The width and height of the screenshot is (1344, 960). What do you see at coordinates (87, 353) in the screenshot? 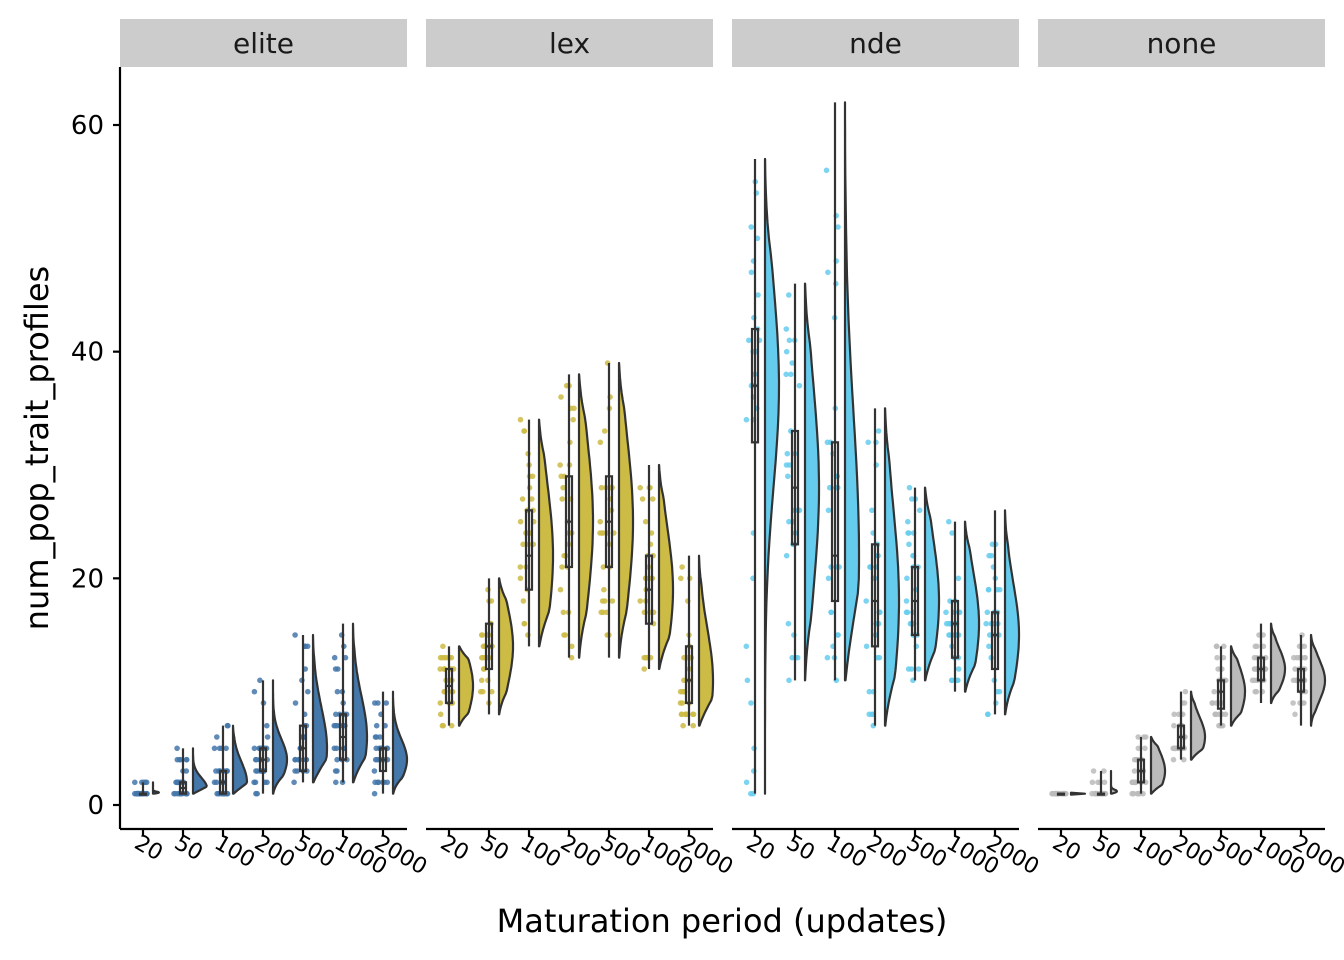
I see `y-tick-label: 40` at bounding box center [87, 353].